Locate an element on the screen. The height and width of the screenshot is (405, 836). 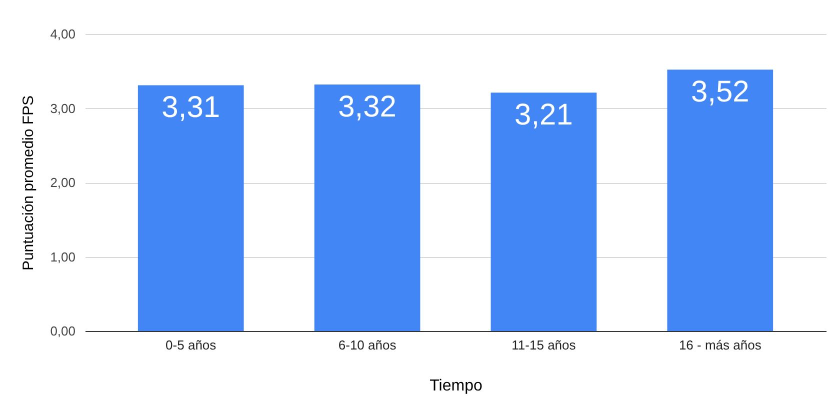
data-label: 3,31 is located at coordinates (191, 107).